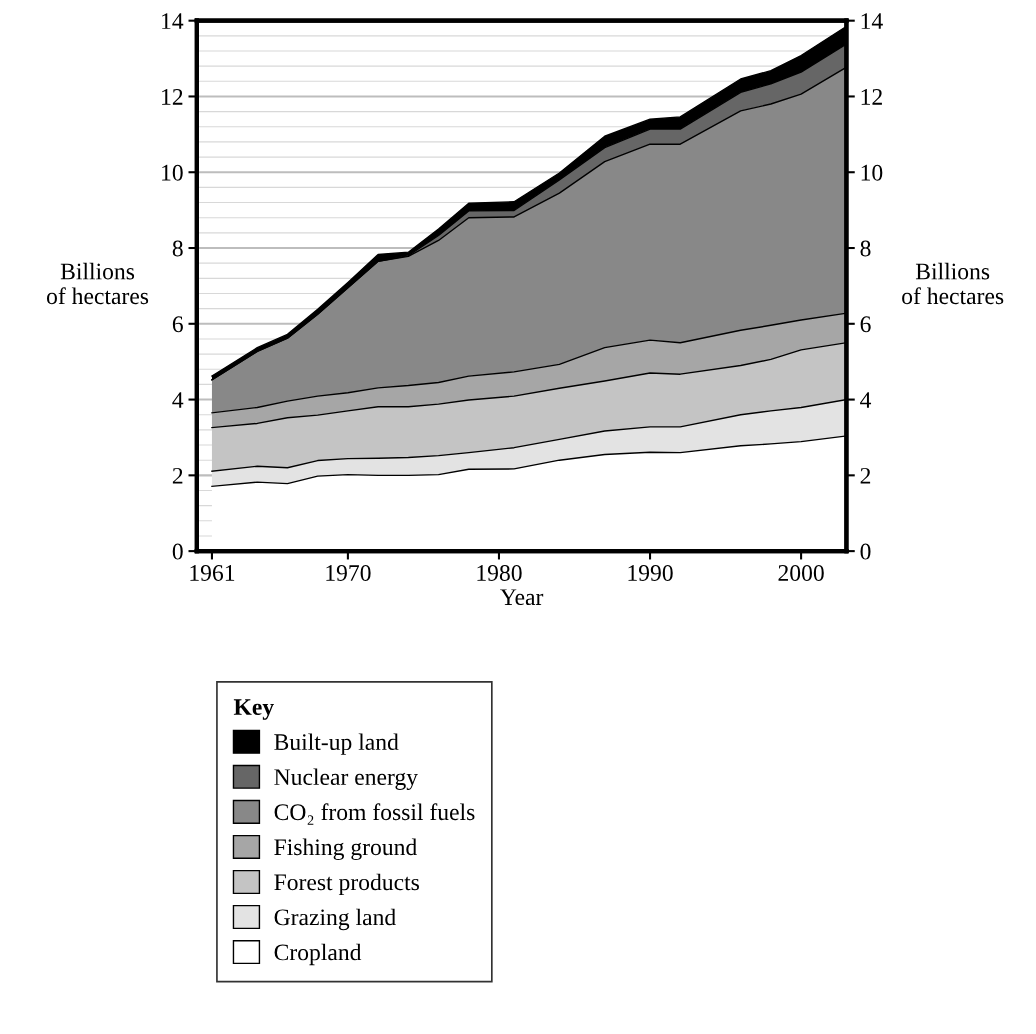  What do you see at coordinates (872, 21) in the screenshot?
I see `y2-tick-label: 14` at bounding box center [872, 21].